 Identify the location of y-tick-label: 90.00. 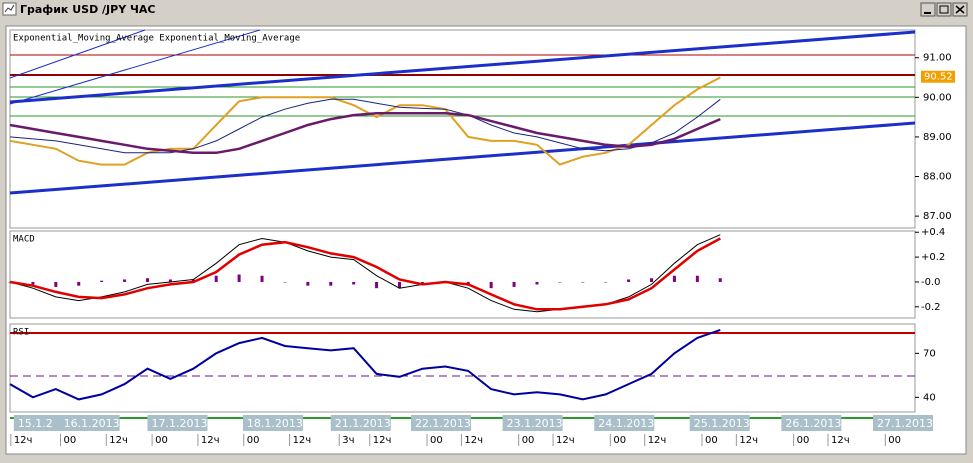
(937, 97).